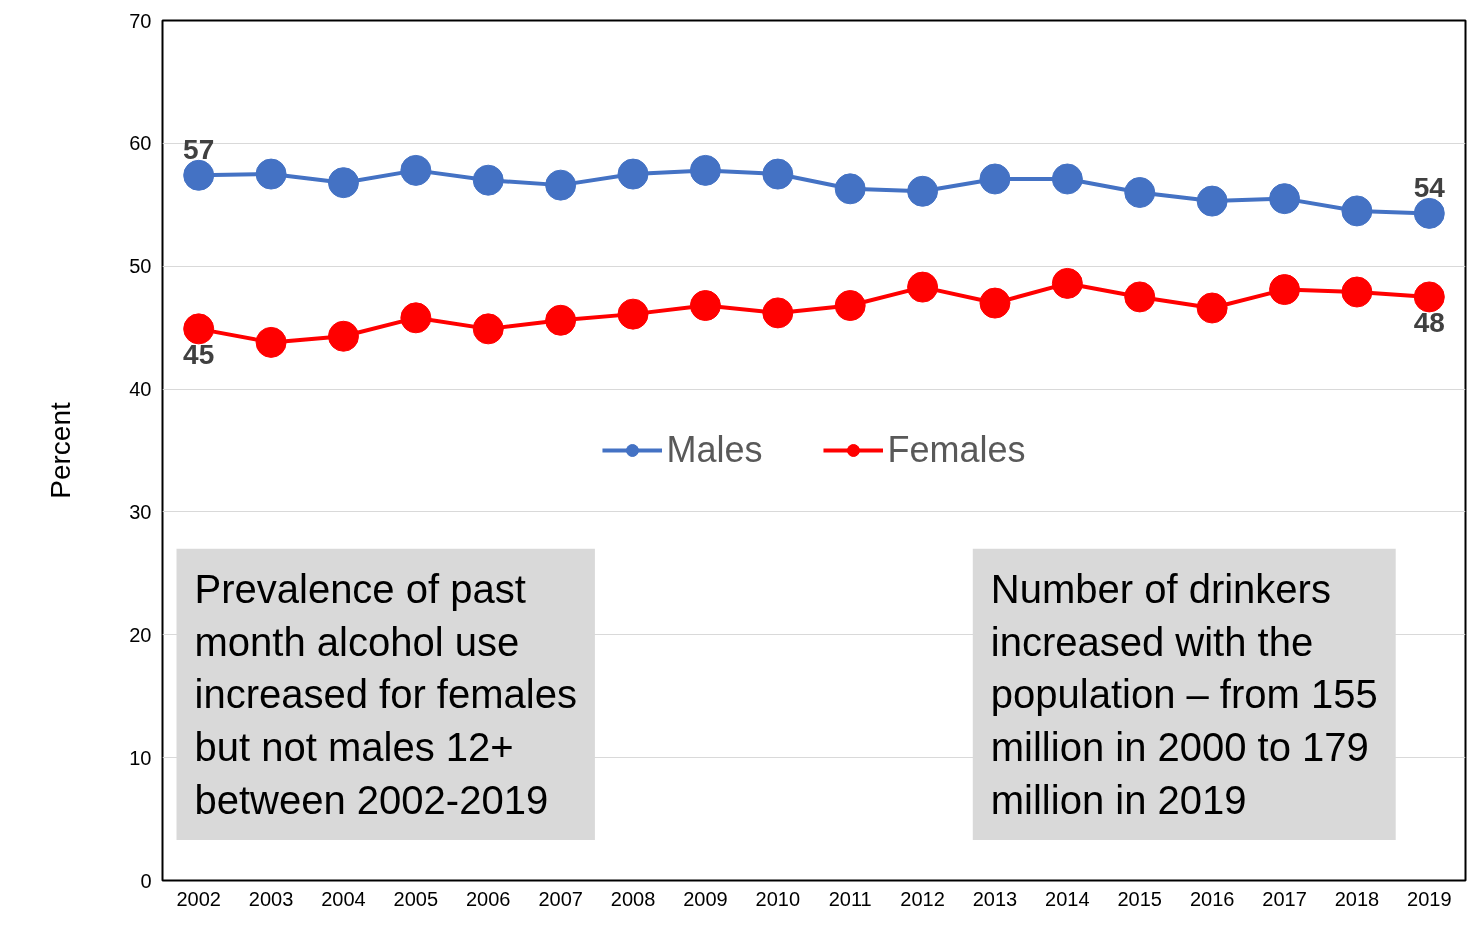 This screenshot has height=933, width=1472. I want to click on x-tick-label: 2009, so click(705, 898).